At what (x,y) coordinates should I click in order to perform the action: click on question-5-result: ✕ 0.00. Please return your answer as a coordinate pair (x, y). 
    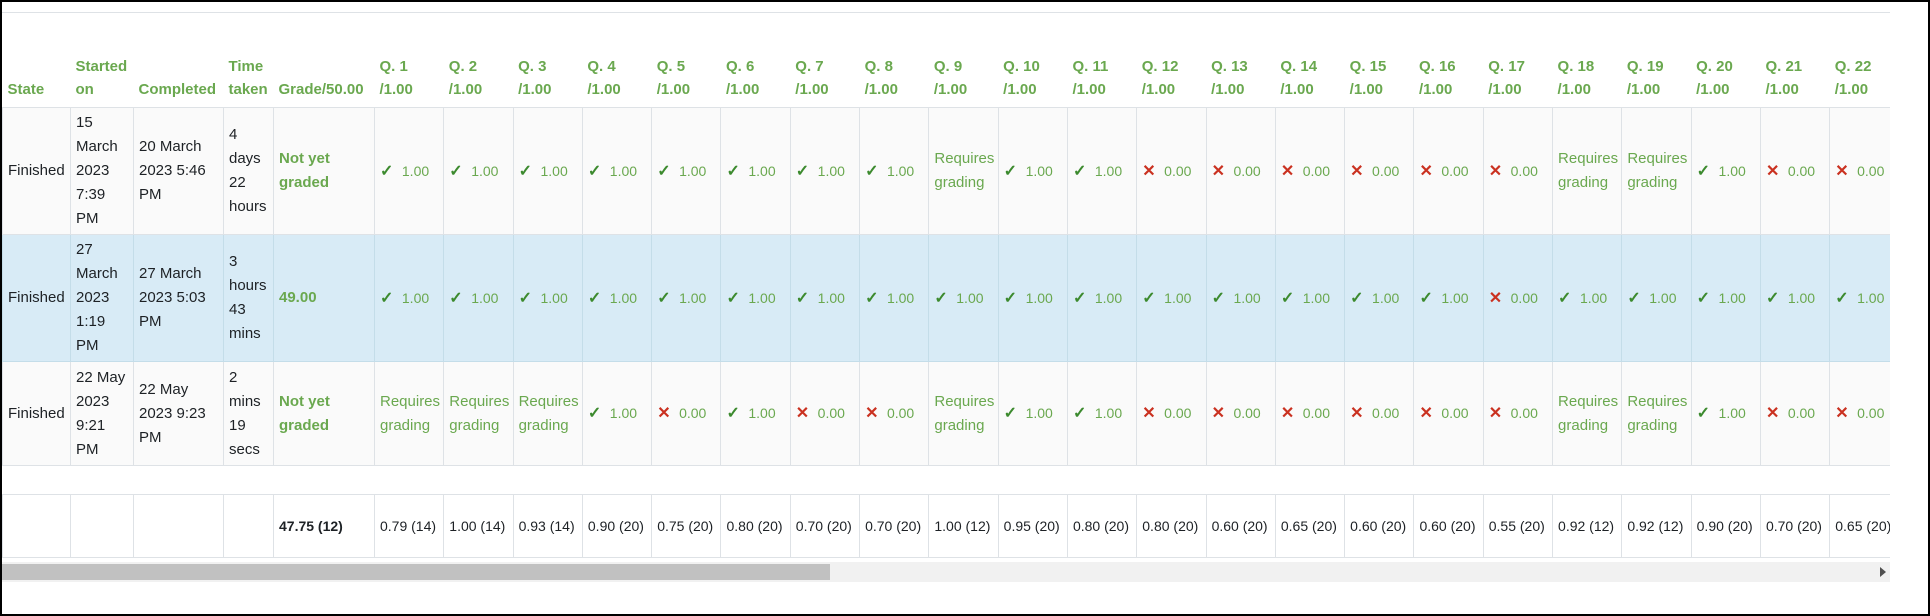
    Looking at the image, I should click on (686, 413).